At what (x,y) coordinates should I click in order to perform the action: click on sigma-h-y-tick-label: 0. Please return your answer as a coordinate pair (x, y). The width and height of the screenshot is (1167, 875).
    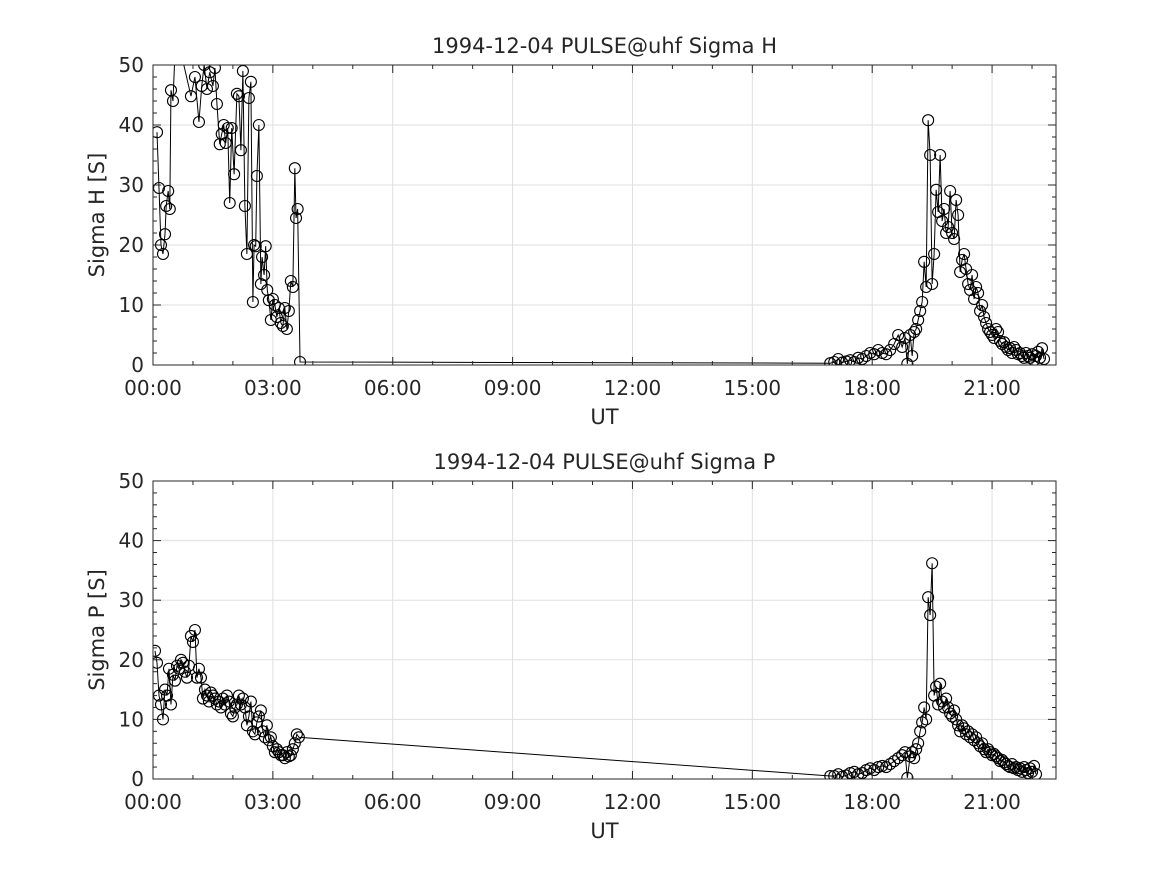
    Looking at the image, I should click on (137, 365).